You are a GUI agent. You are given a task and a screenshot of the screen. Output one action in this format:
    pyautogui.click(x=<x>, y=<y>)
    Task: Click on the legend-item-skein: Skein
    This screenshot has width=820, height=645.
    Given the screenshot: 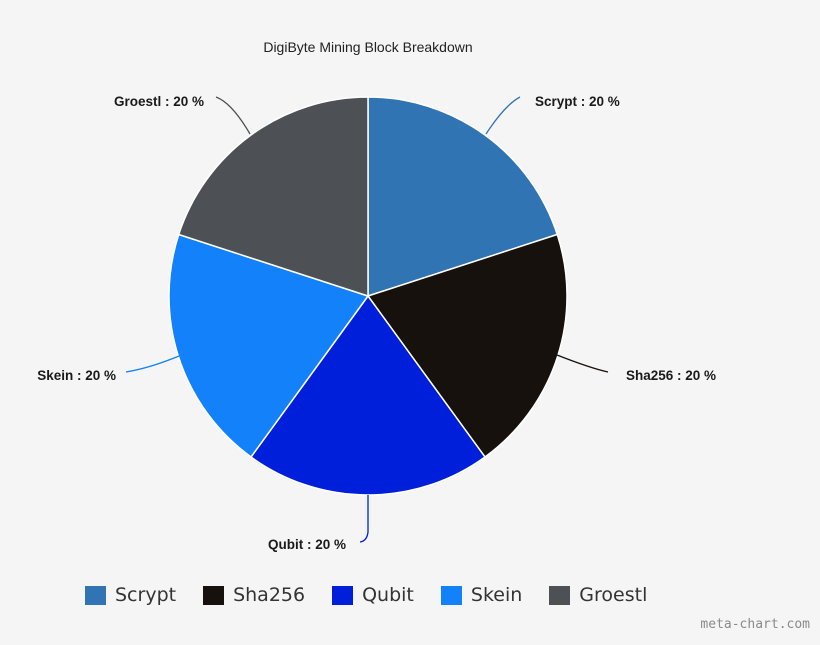 What is the action you would take?
    pyautogui.click(x=481, y=595)
    